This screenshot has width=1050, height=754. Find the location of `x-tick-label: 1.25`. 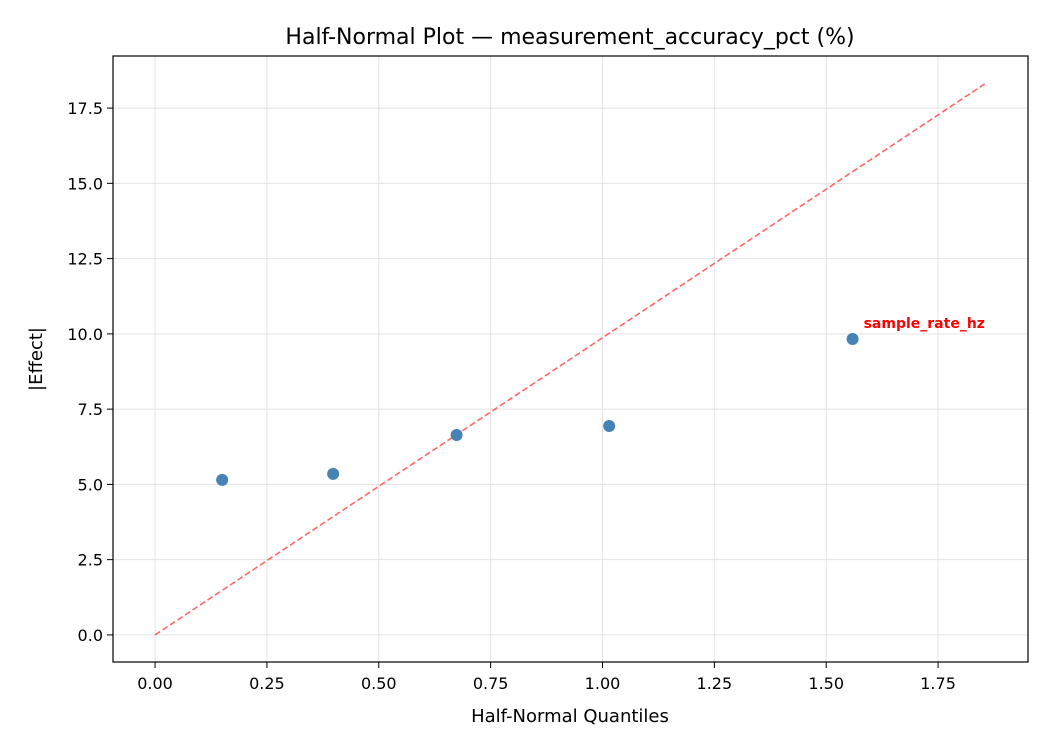

x-tick-label: 1.25 is located at coordinates (715, 683).